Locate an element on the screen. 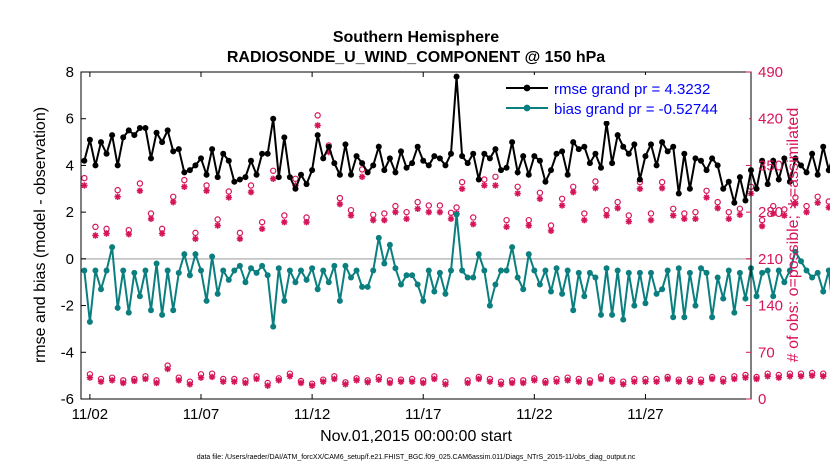 The width and height of the screenshot is (830, 470). right-tick-label: 350 is located at coordinates (770, 165).